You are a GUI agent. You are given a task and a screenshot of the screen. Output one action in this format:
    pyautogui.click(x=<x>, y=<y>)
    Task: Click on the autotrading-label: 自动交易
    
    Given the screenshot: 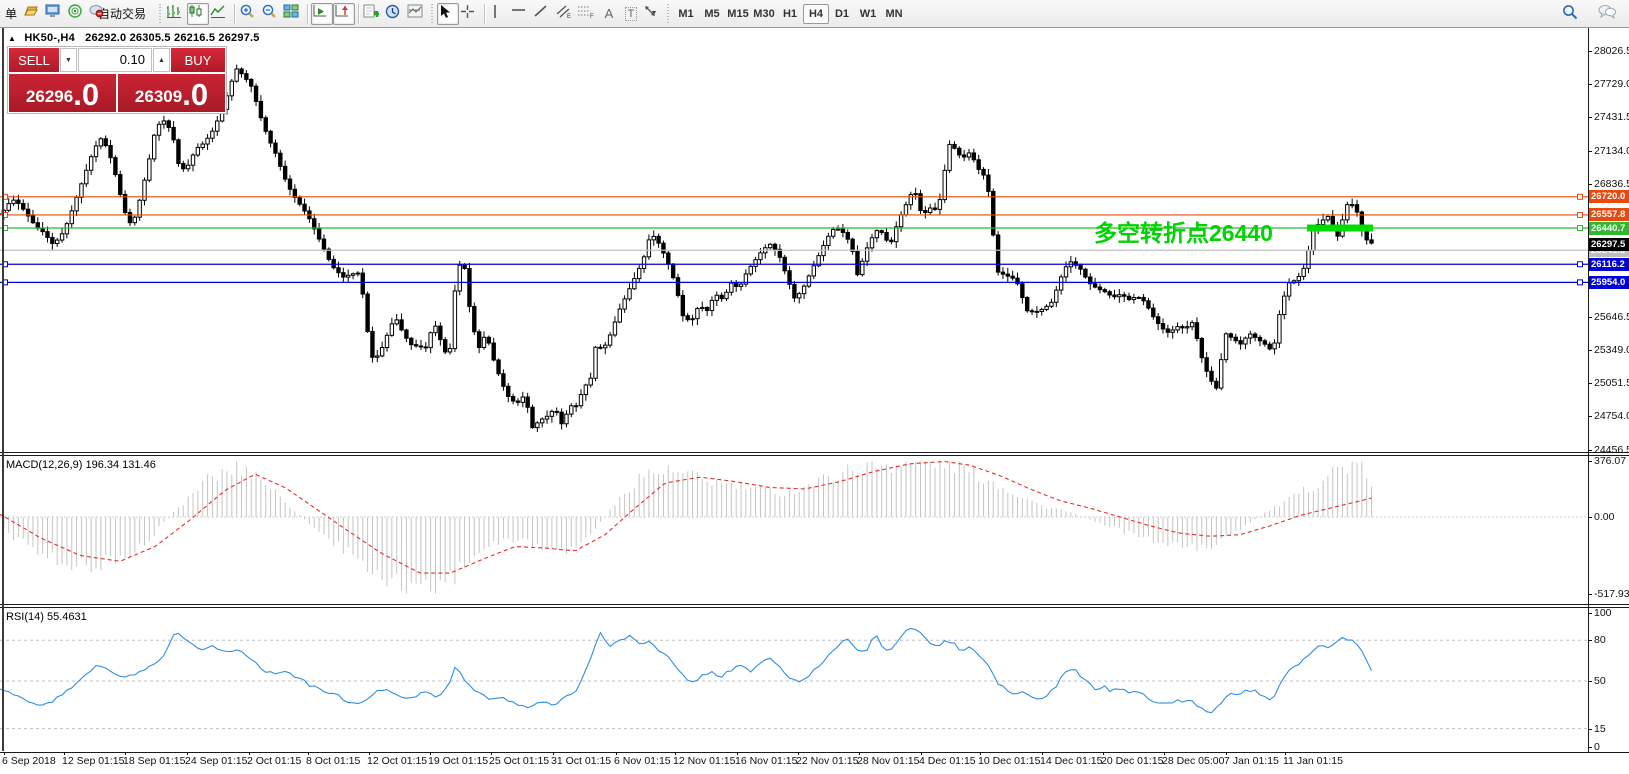 What is the action you would take?
    pyautogui.click(x=121, y=14)
    